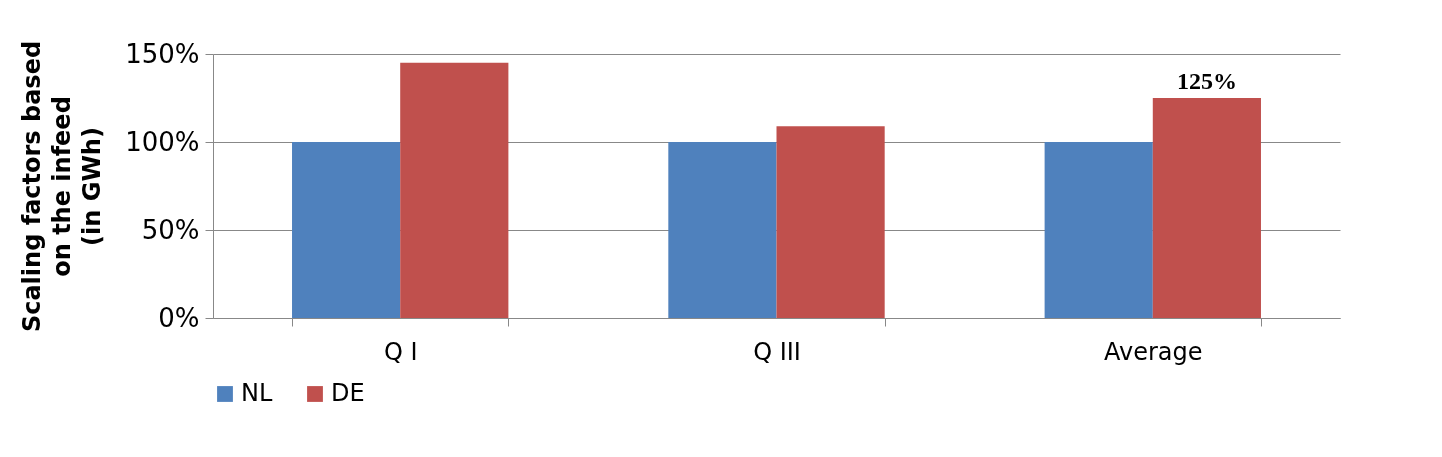 The image size is (1442, 457). Describe the element at coordinates (400, 351) in the screenshot. I see `x-tick-label: Q I` at that location.